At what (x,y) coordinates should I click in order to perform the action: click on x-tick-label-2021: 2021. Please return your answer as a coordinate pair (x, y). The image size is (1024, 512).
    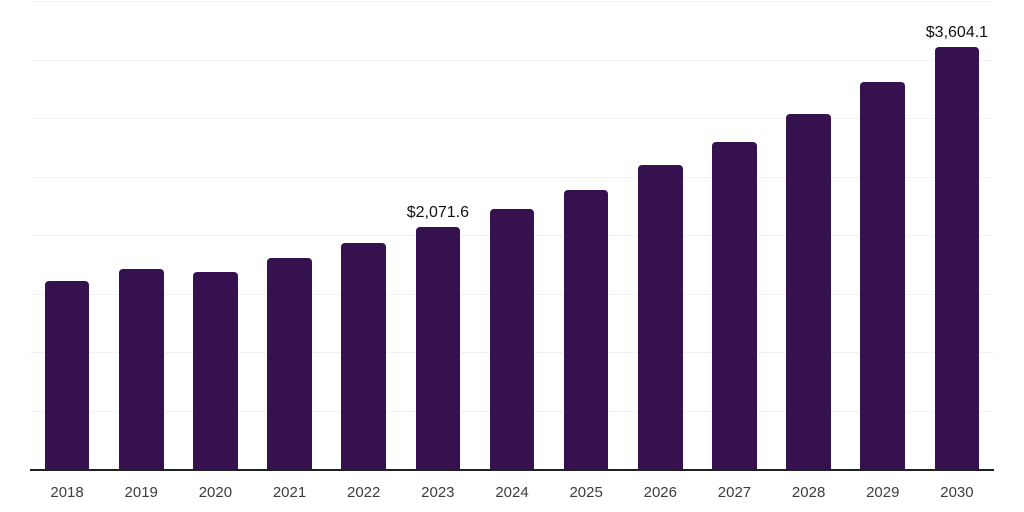
    Looking at the image, I should click on (289, 492).